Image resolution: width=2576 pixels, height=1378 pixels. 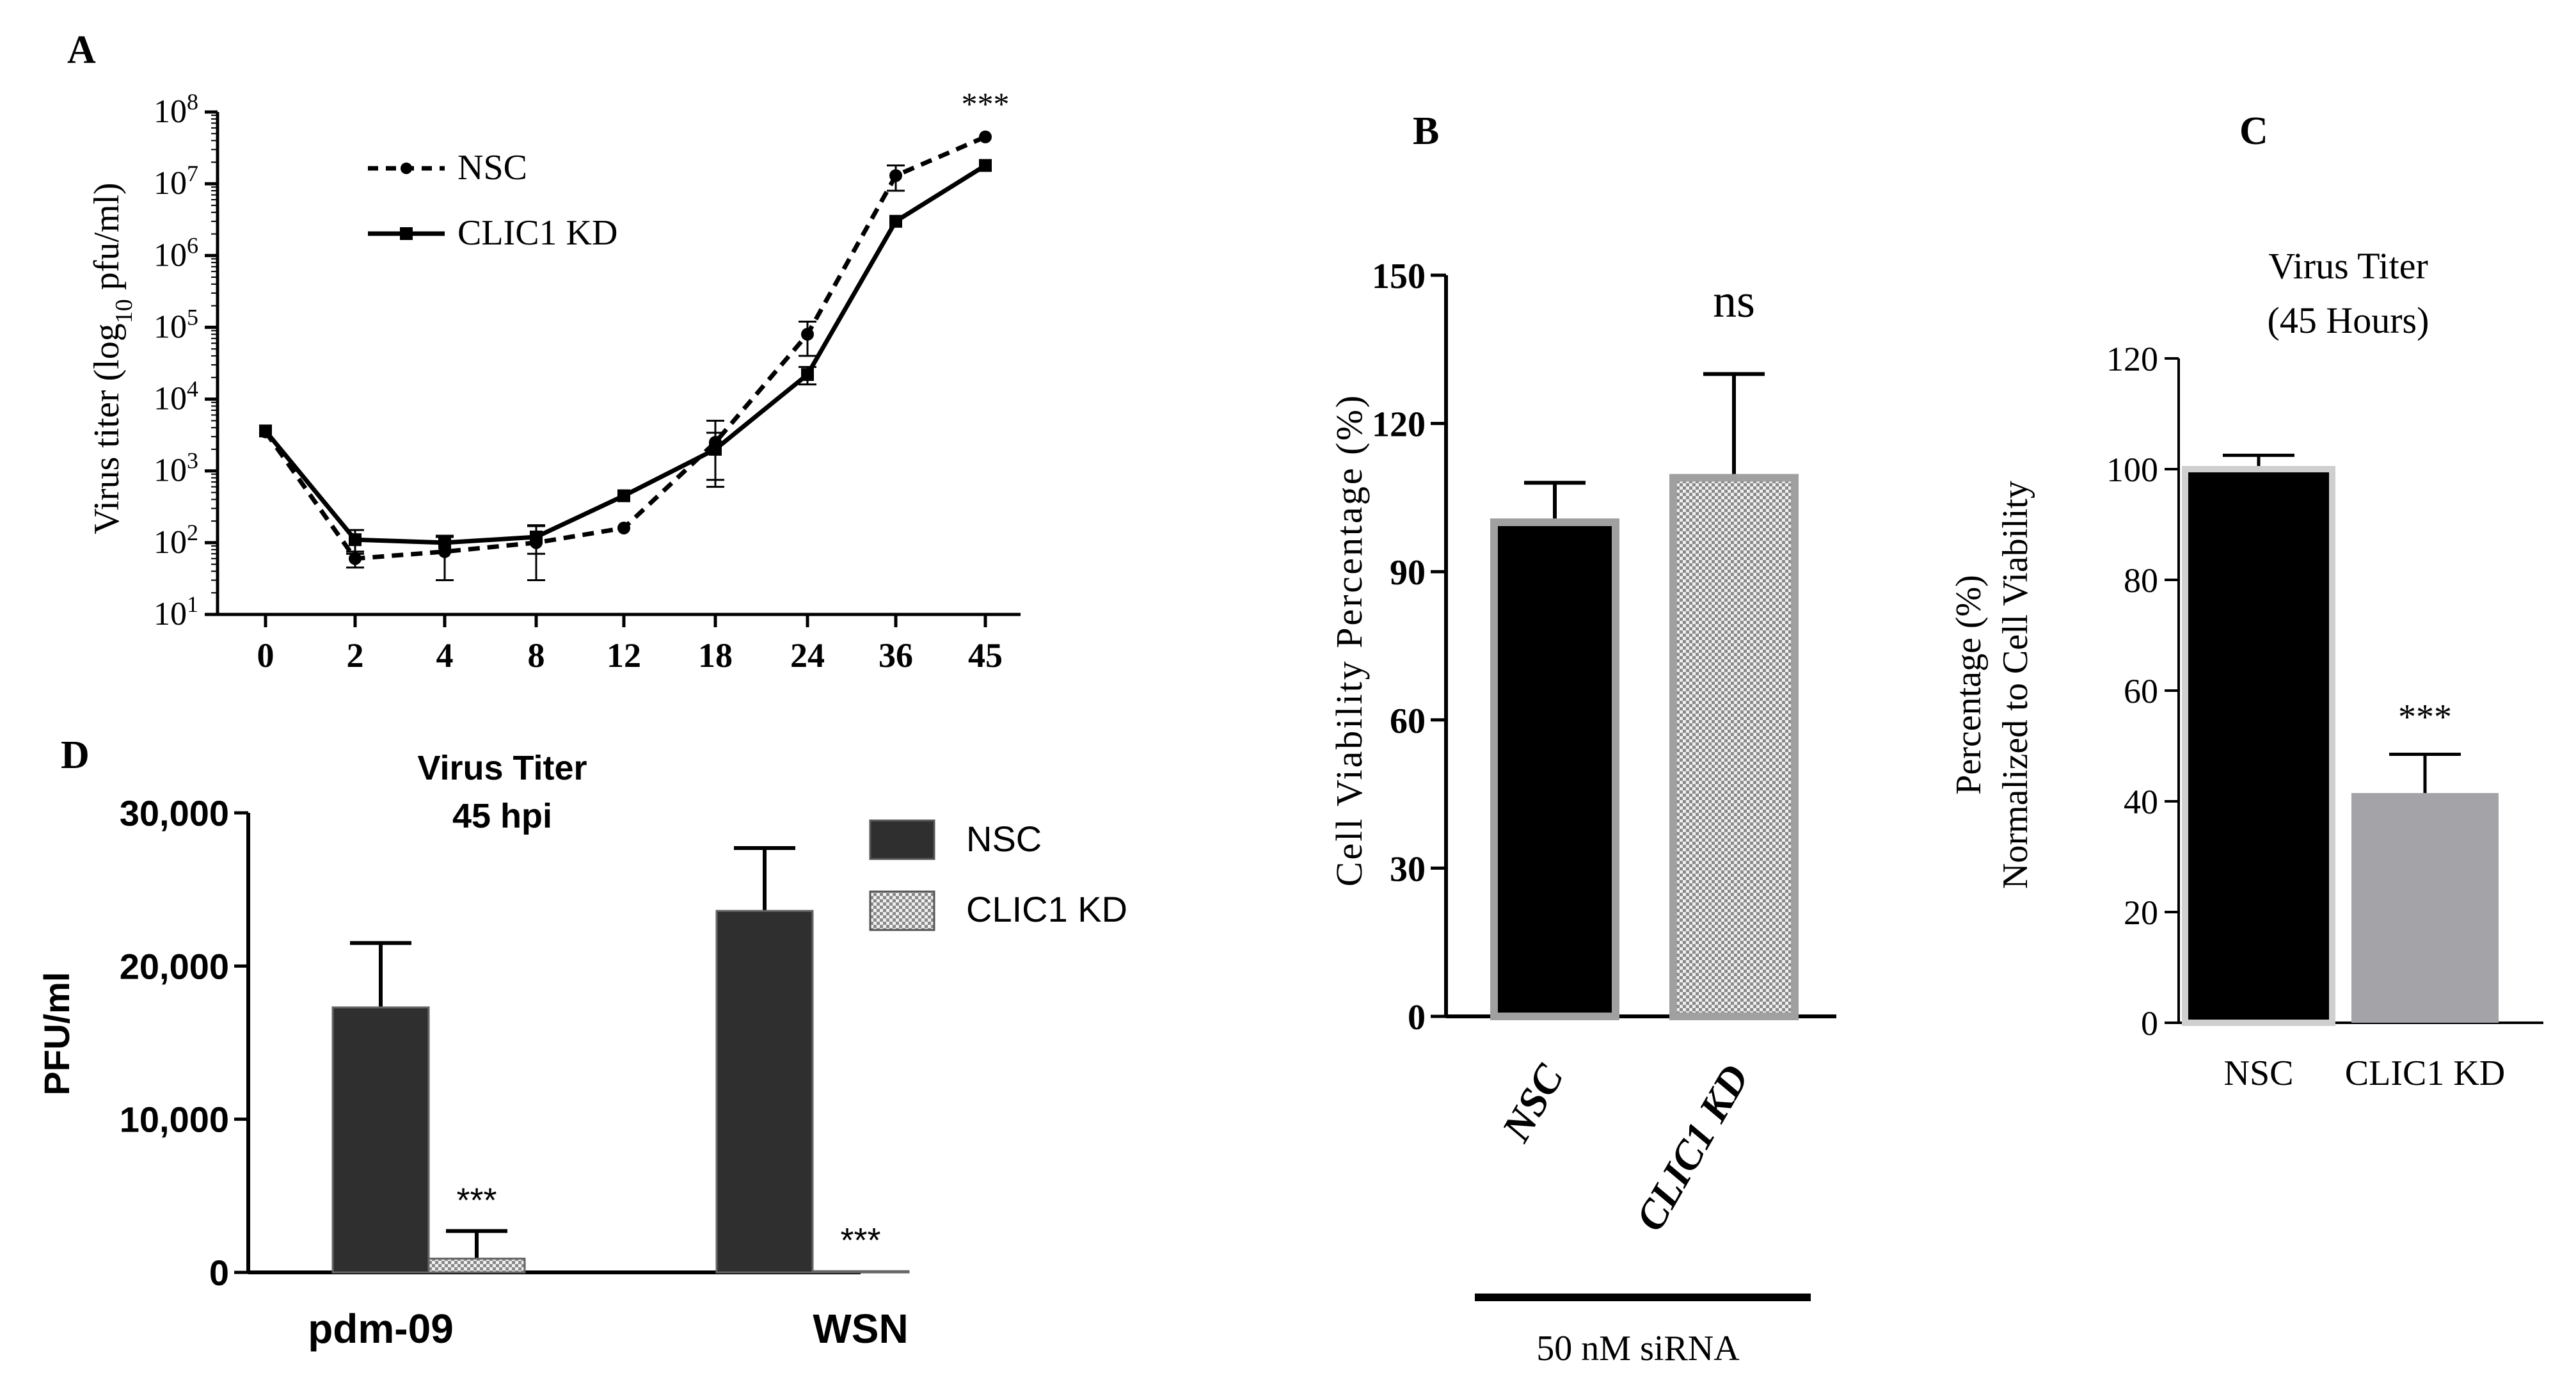 I want to click on panel-b-x-label-nsc: NSC, so click(x=1533, y=1102).